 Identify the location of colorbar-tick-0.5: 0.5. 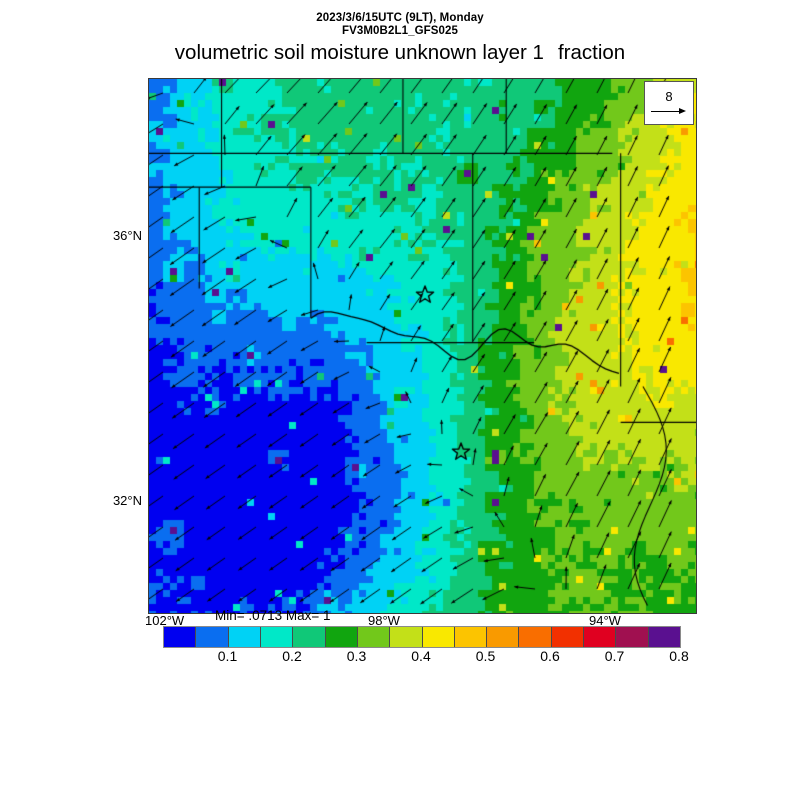
(485, 656).